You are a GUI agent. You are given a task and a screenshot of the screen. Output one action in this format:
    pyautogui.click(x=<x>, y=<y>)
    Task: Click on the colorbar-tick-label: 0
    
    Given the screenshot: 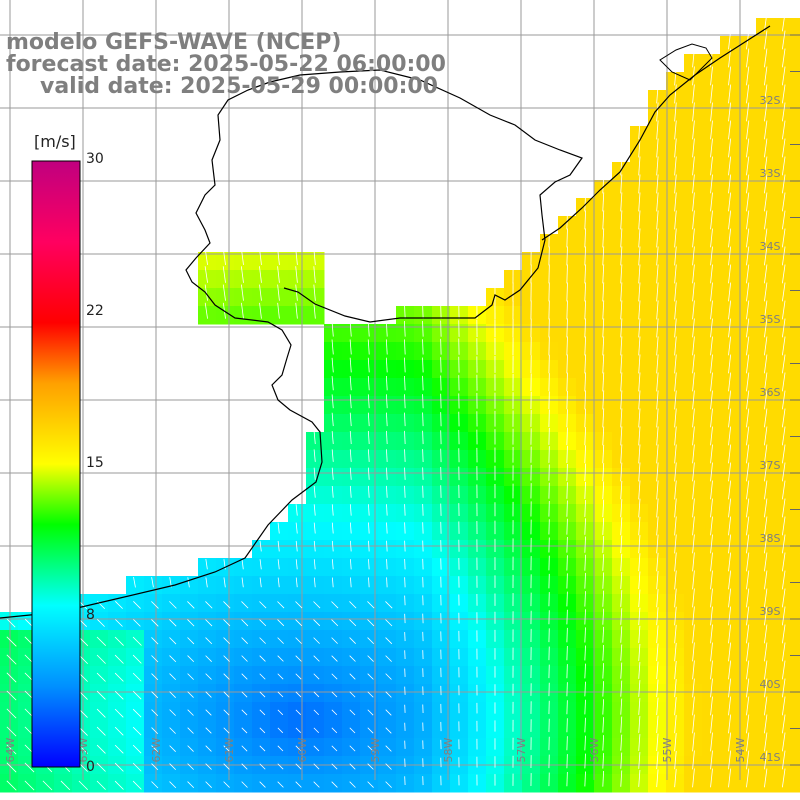 What is the action you would take?
    pyautogui.click(x=90, y=767)
    